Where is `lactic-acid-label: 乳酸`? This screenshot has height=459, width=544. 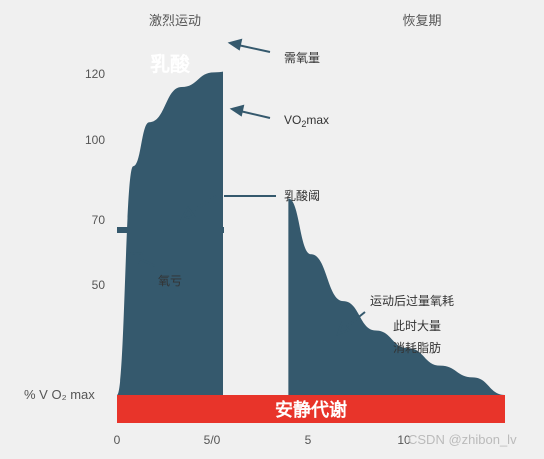
lactic-acid-label: 乳酸 is located at coordinates (170, 64).